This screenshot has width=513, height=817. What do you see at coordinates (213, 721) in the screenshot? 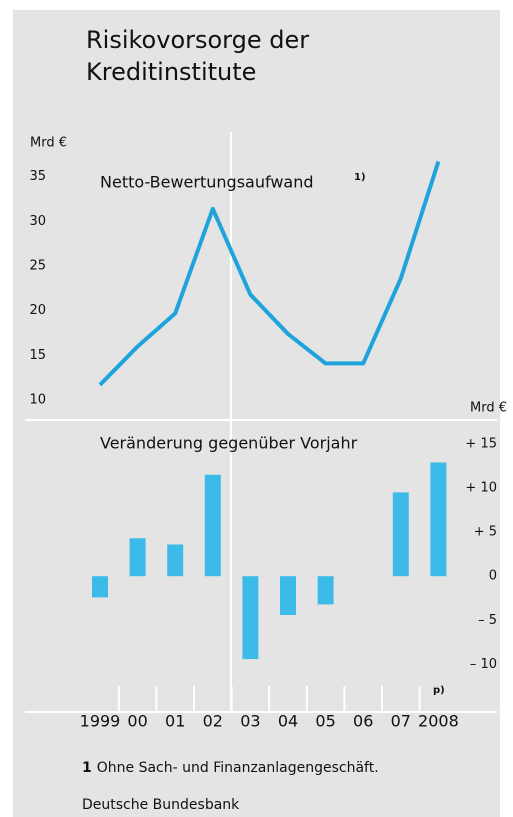
I see `x-tick-label: 02` at bounding box center [213, 721].